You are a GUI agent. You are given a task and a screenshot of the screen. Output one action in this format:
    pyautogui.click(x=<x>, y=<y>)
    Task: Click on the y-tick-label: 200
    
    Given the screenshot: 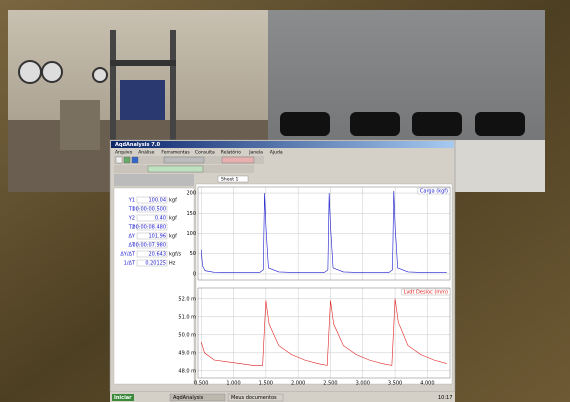 What is the action you would take?
    pyautogui.click(x=191, y=194)
    